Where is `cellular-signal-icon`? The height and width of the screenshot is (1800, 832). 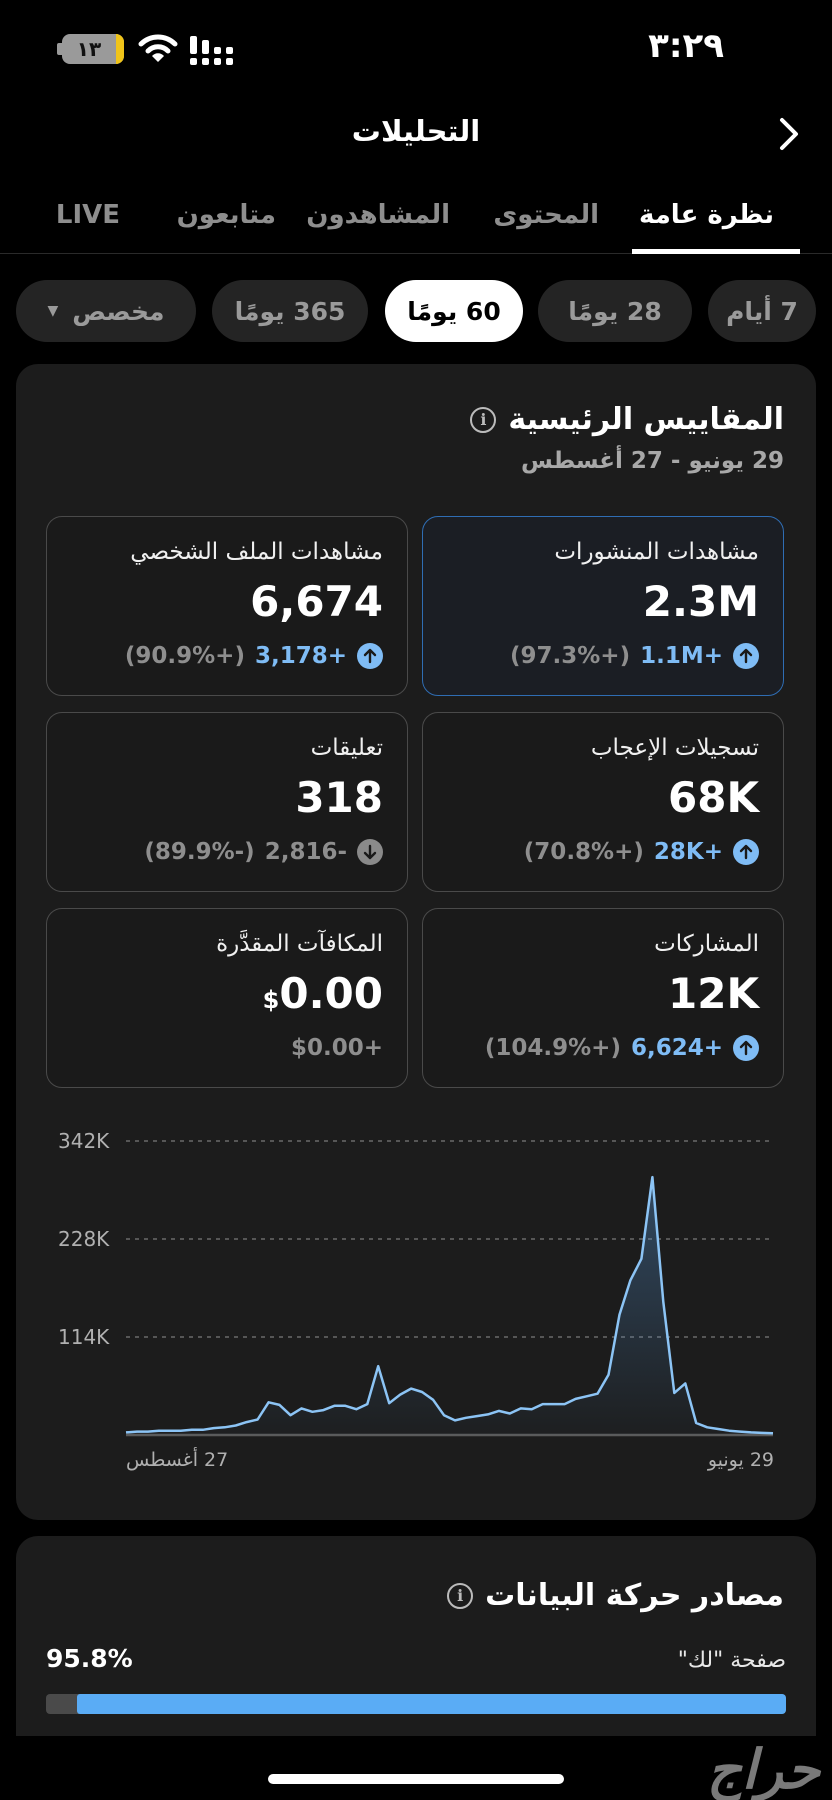
cellular-signal-icon is located at coordinates (211, 50).